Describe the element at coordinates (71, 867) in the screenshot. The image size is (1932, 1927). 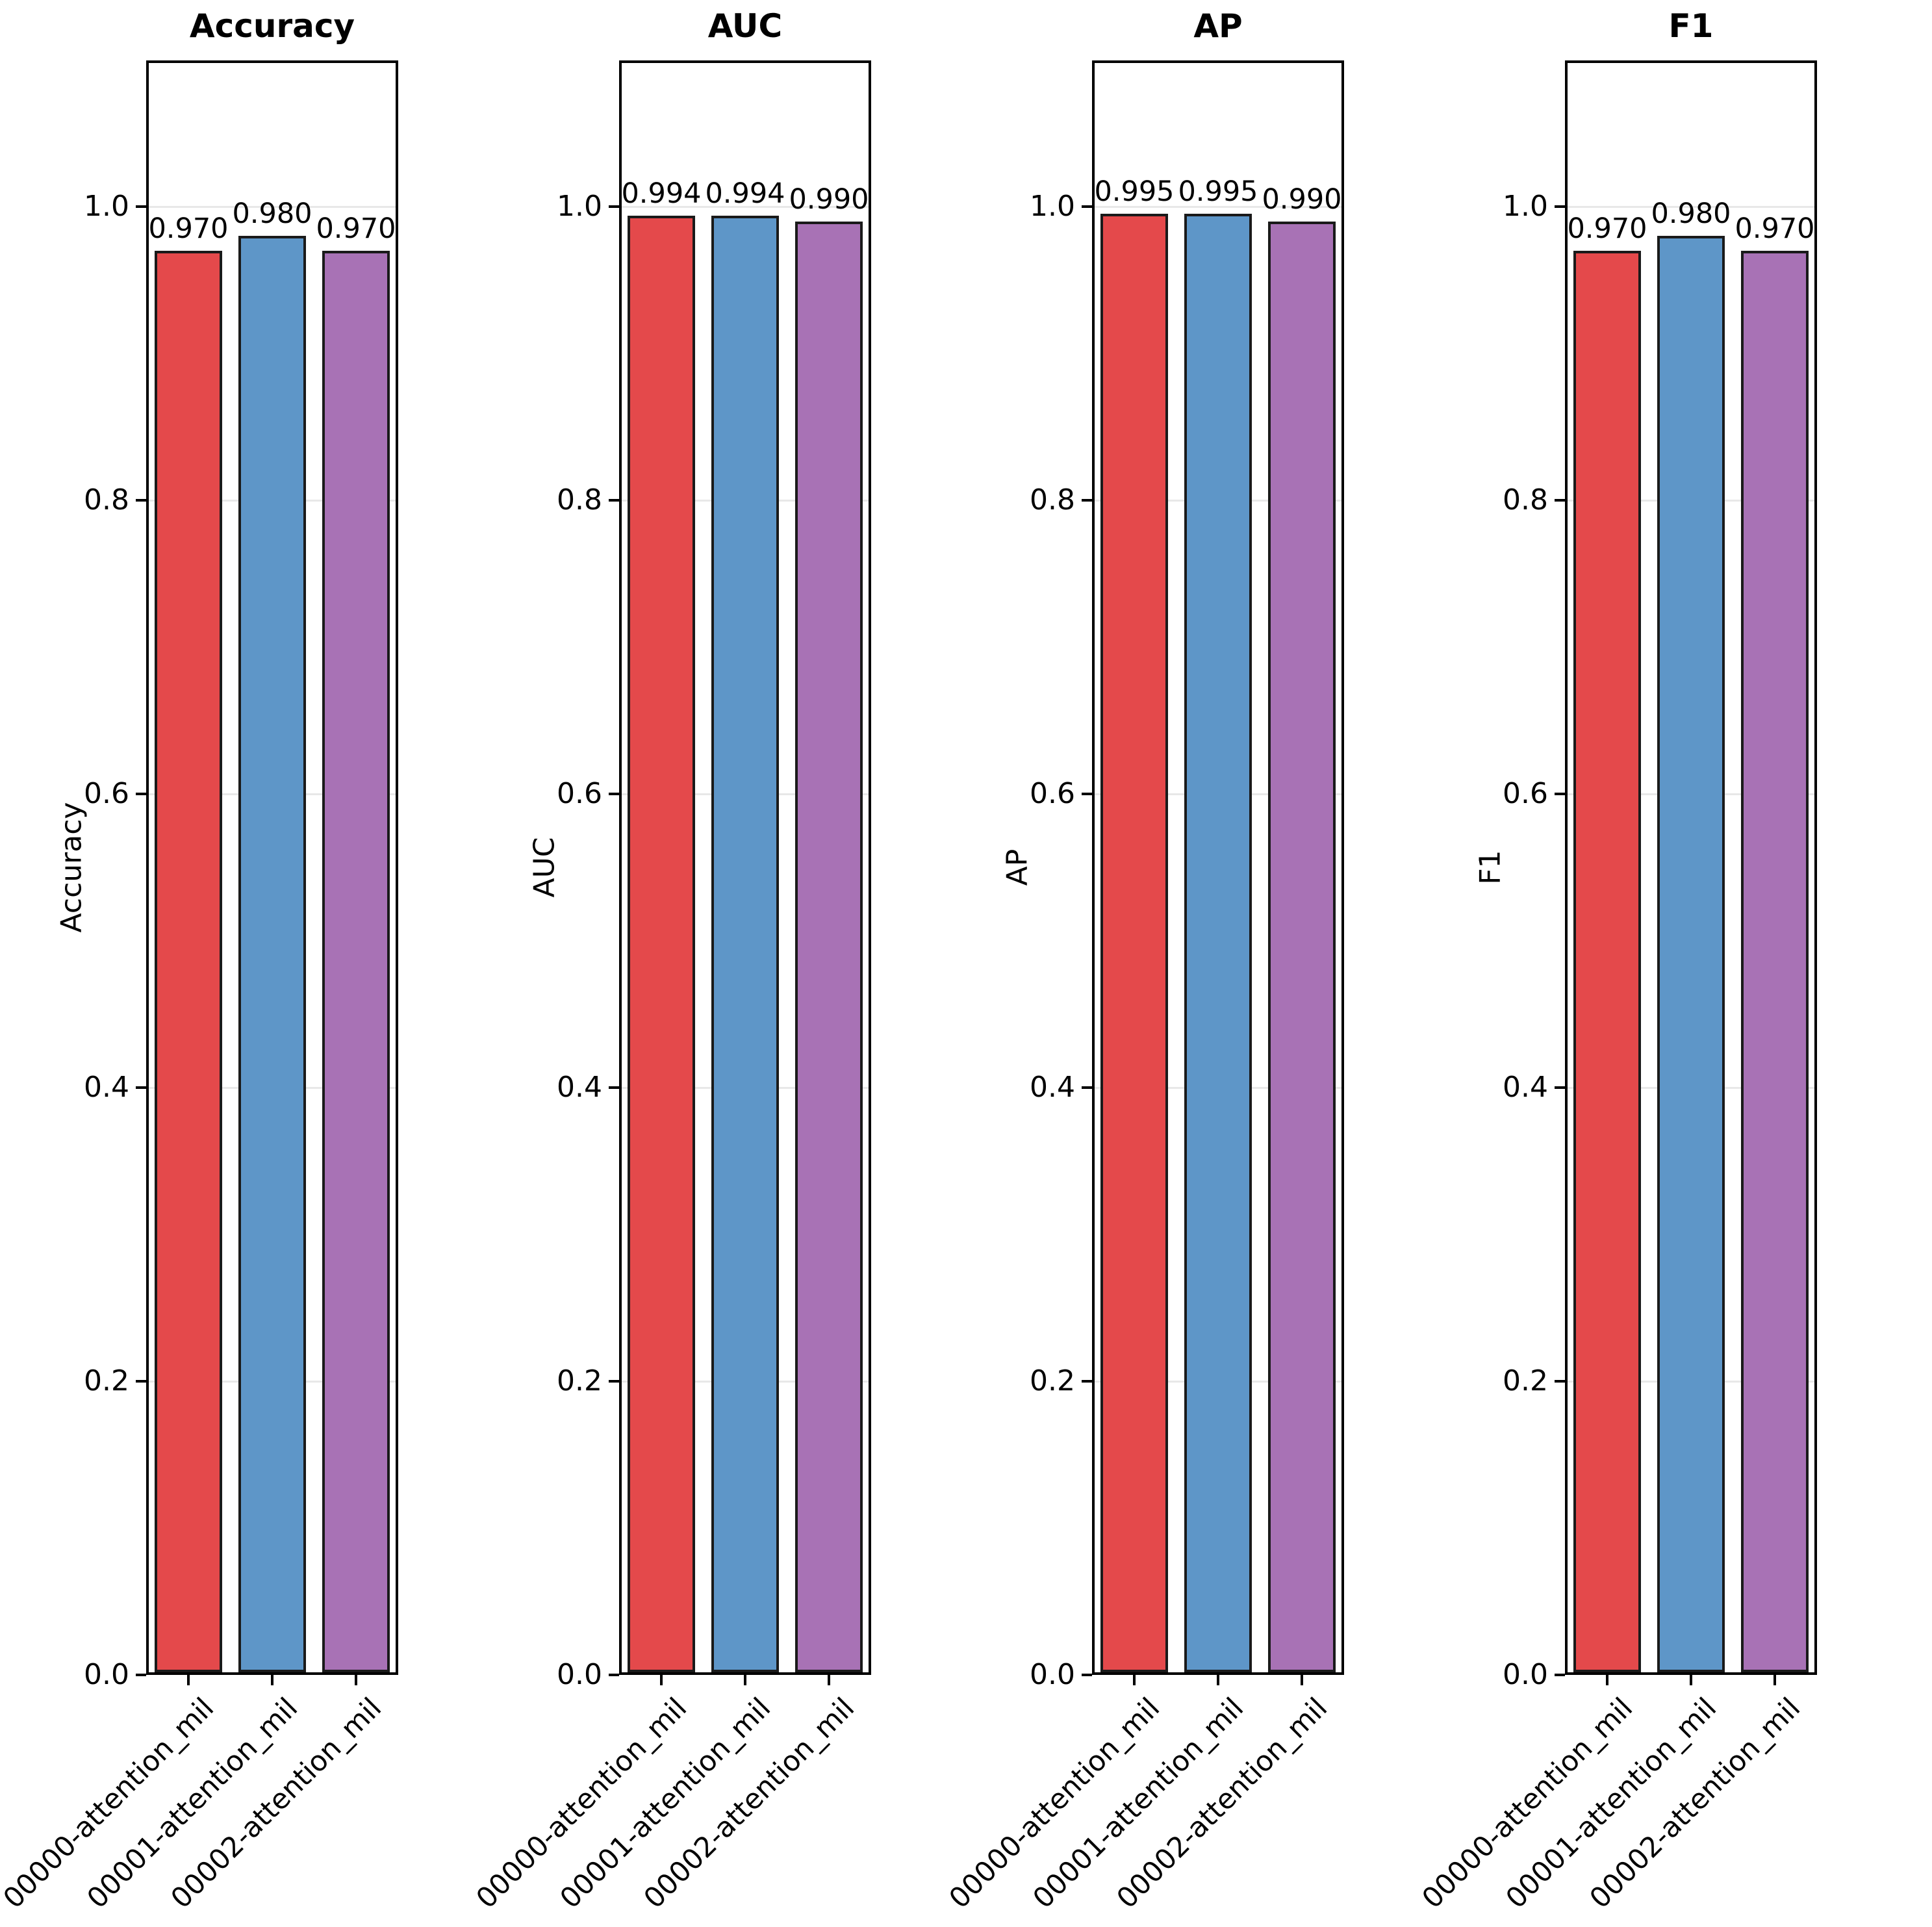
I see `y-axis-label: Accuracy` at that location.